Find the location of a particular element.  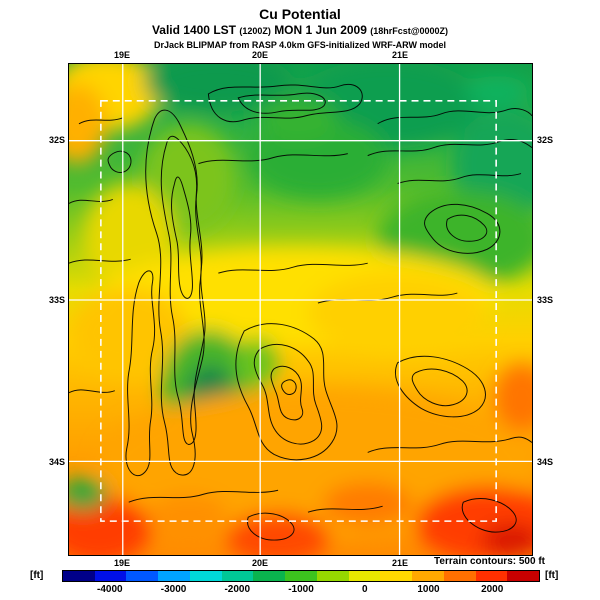

lon-label-bottom-19e: 19E is located at coordinates (121, 563).